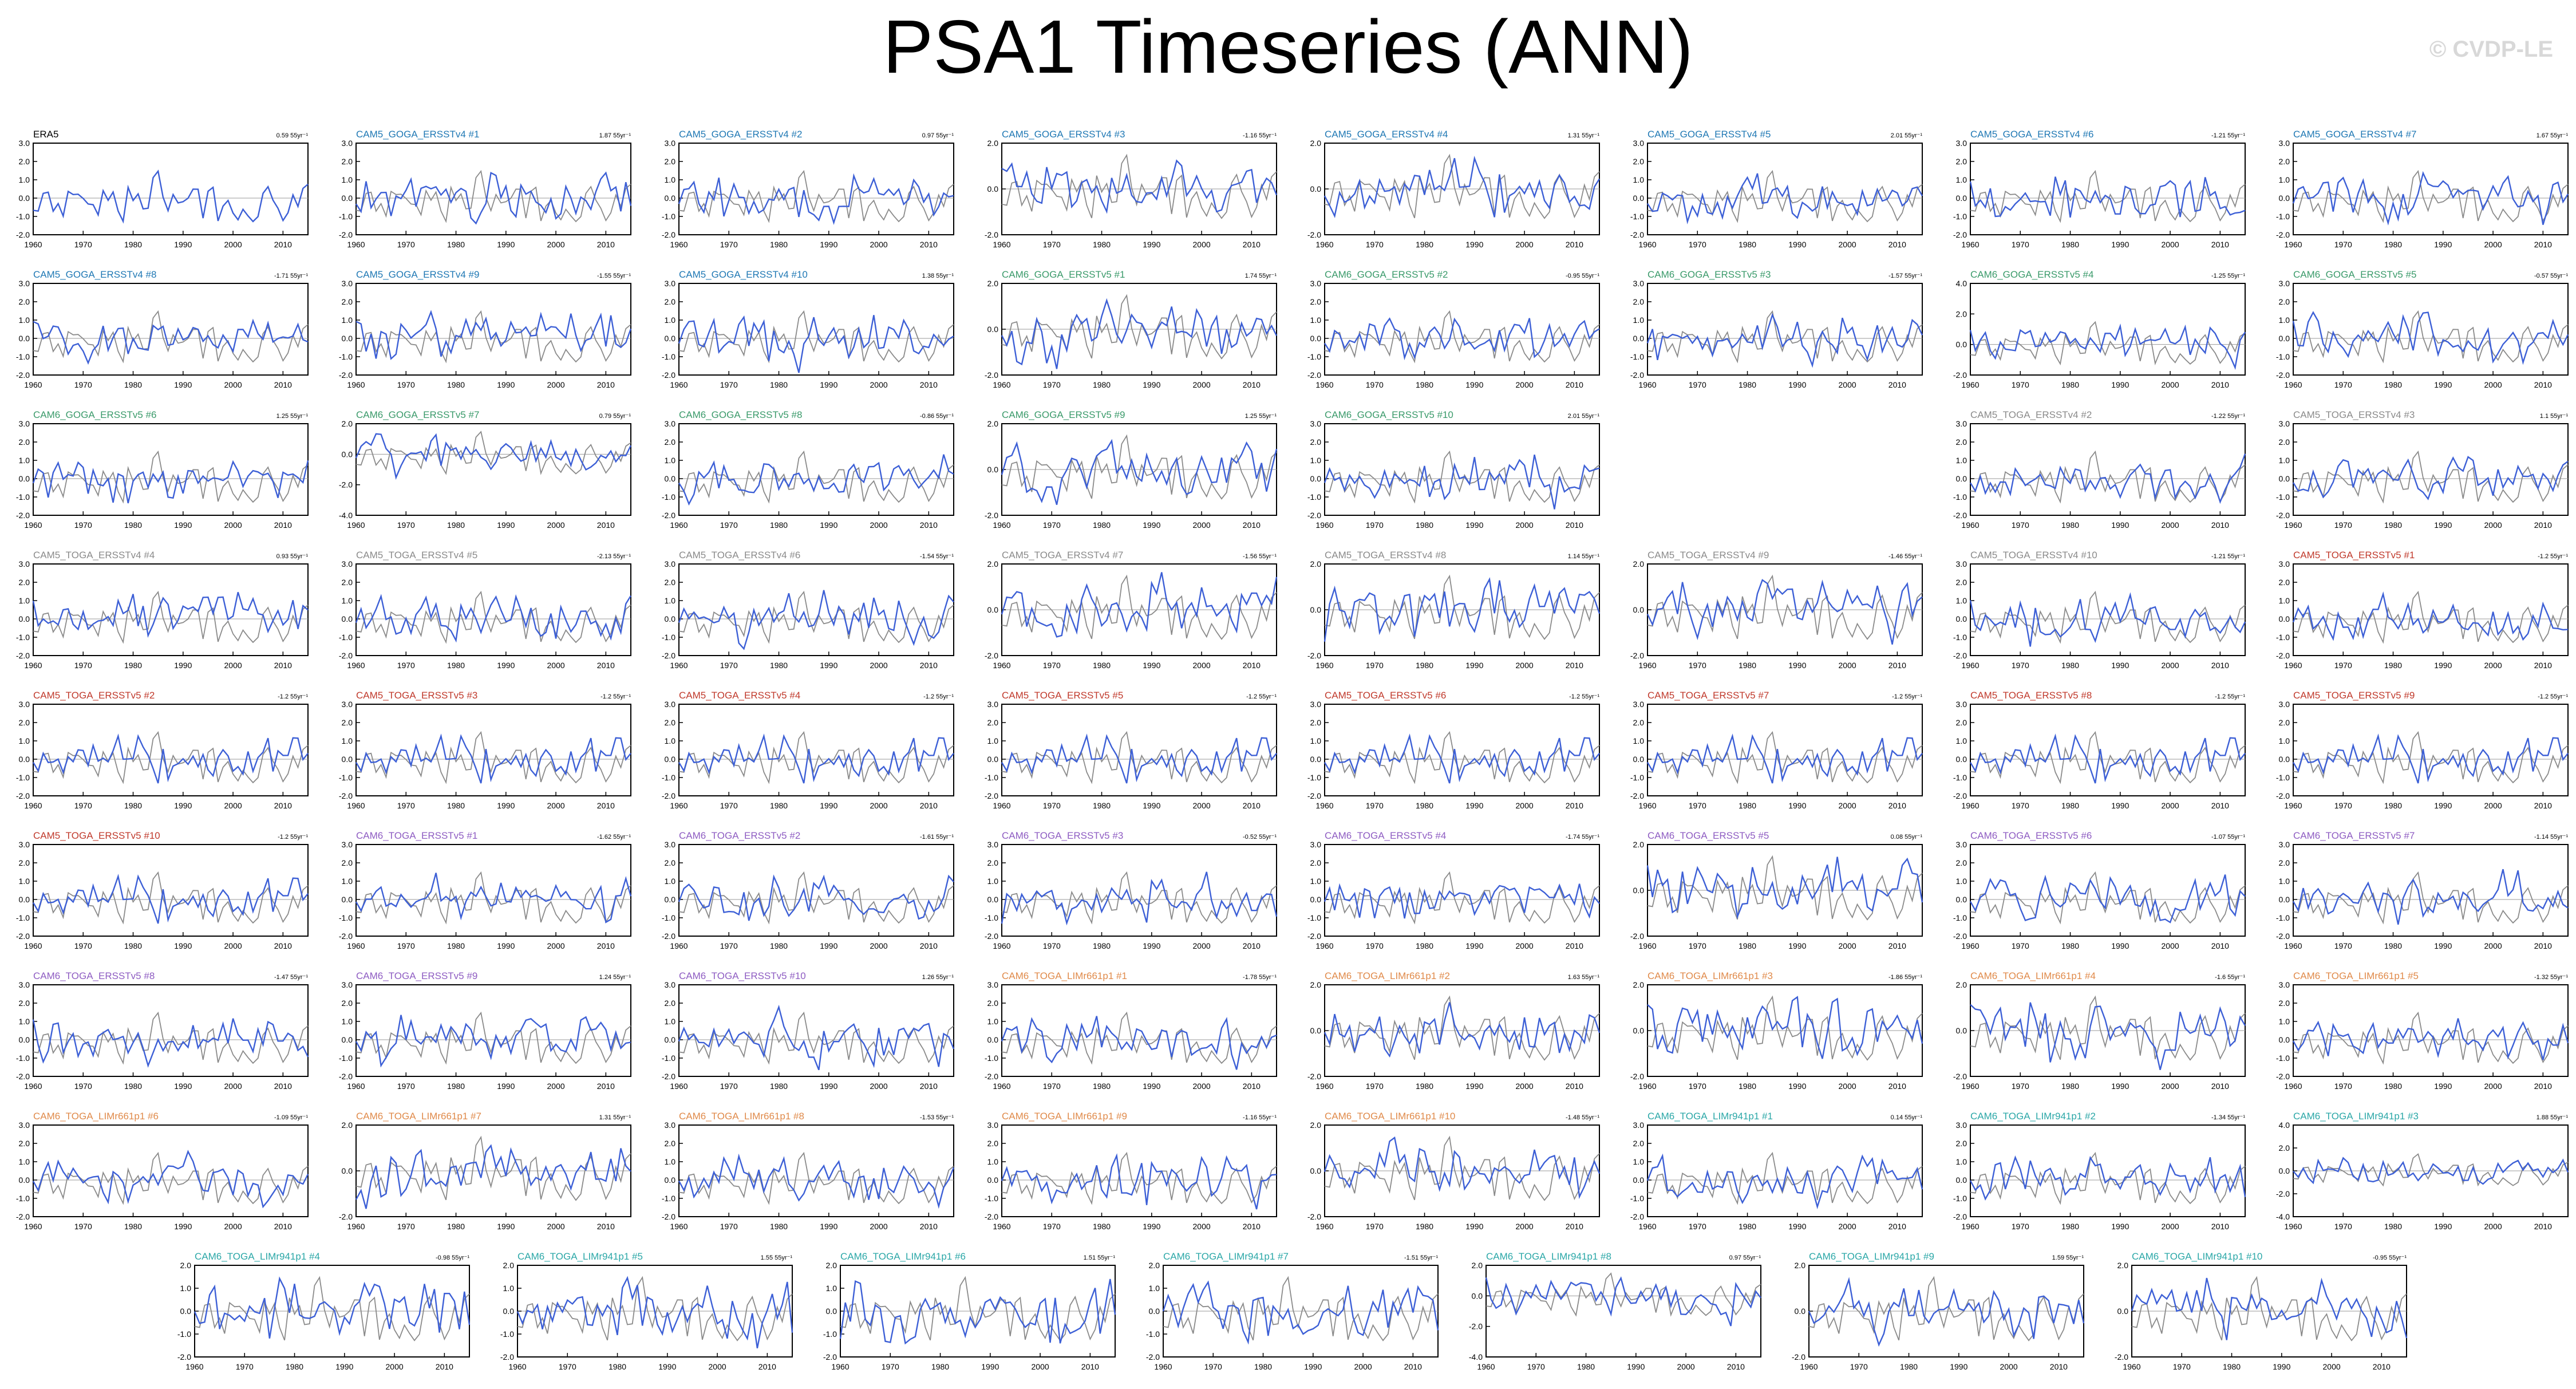  What do you see at coordinates (1582, 276) in the screenshot?
I see `panel-trend-label: -0.95 55yr⁻¹` at bounding box center [1582, 276].